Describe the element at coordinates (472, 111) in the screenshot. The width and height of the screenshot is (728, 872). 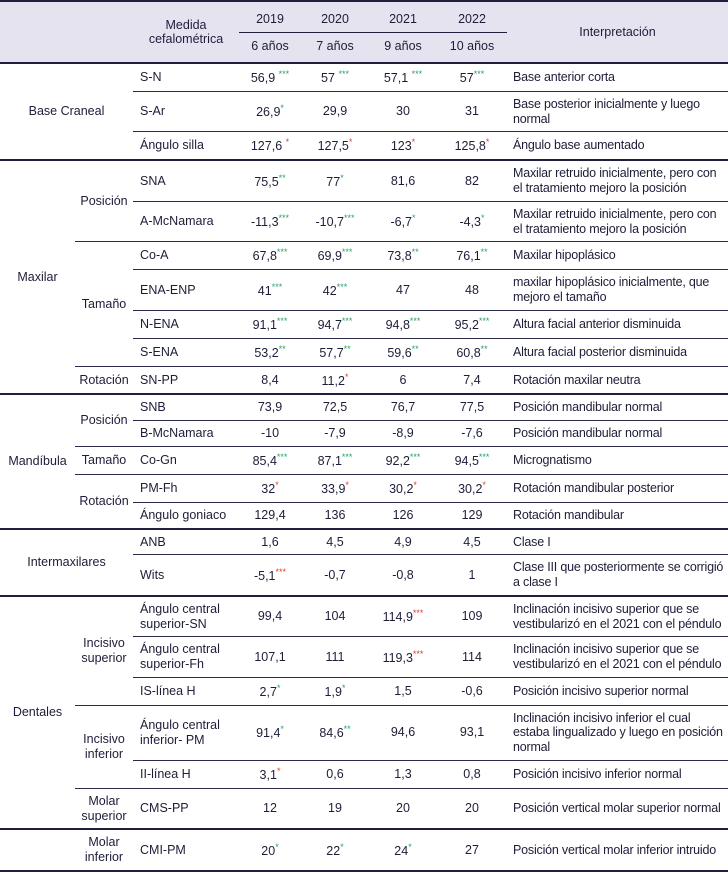
I see `value-cell: 31` at that location.